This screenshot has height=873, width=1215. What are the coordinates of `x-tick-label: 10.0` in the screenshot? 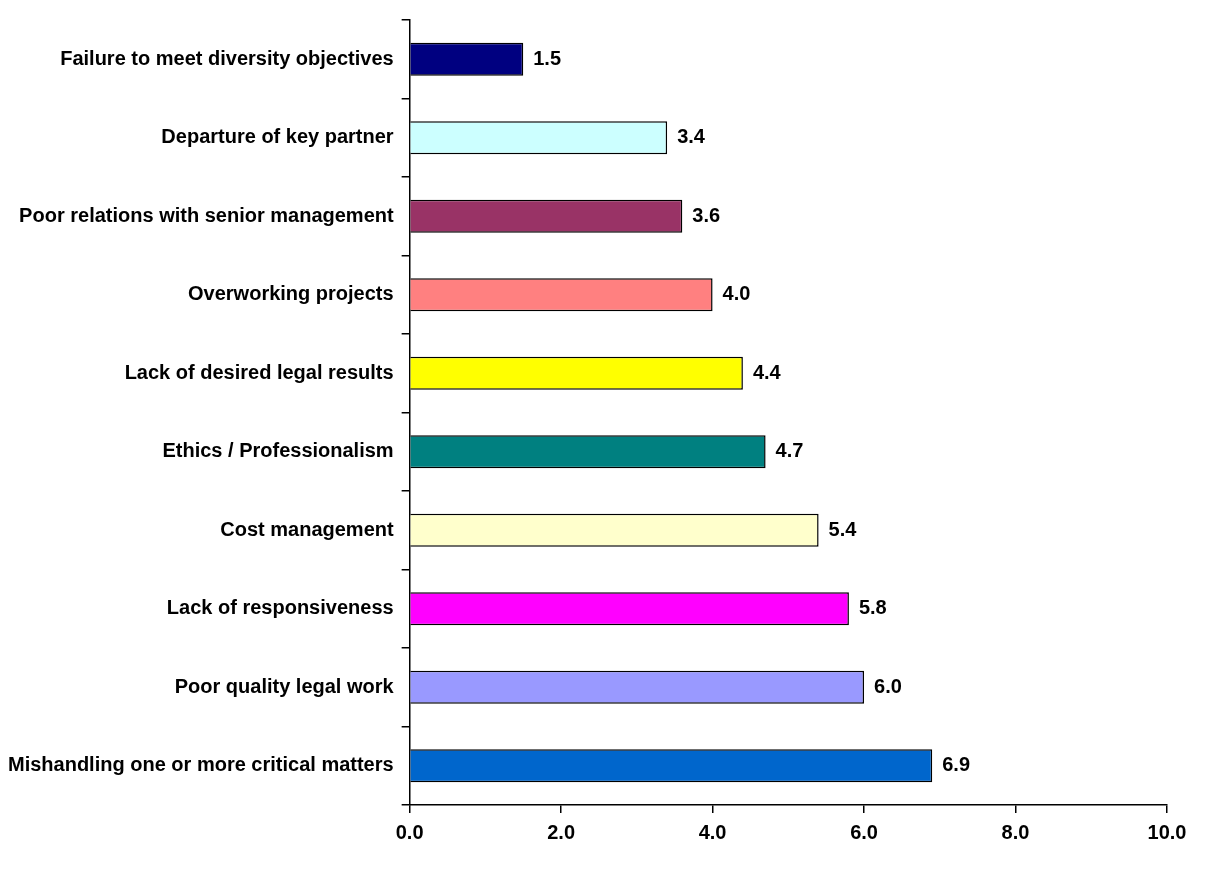 It's located at (1167, 831).